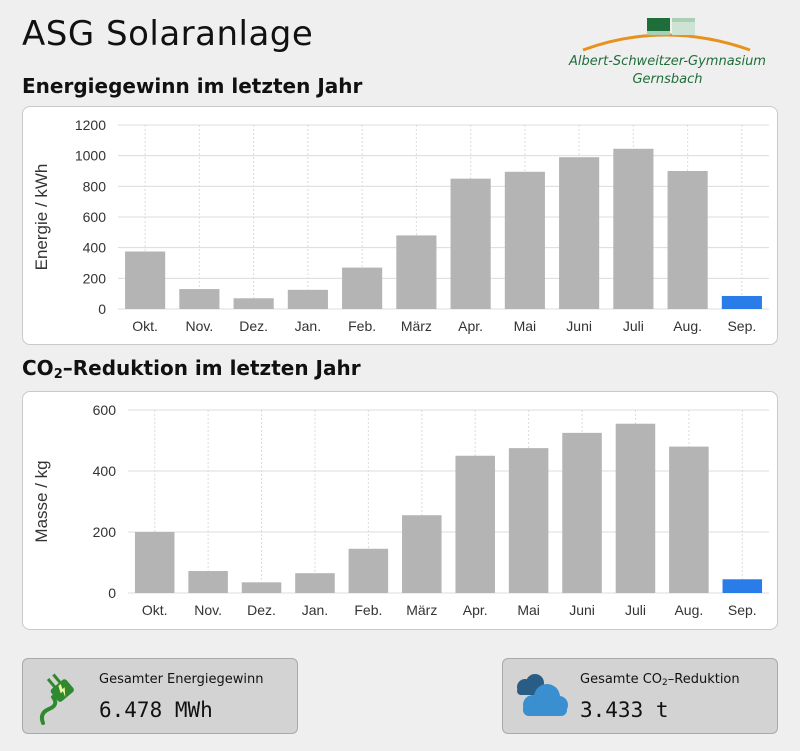 This screenshot has width=800, height=751. Describe the element at coordinates (181, 679) in the screenshot. I see `total-energy-label: Gesamter Energiegewinn` at that location.